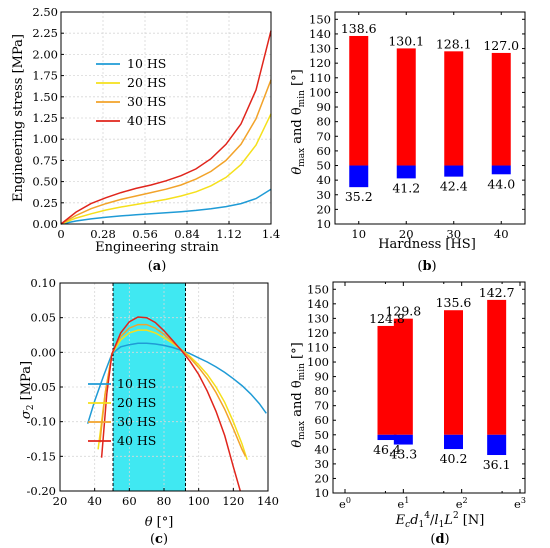  What do you see at coordinates (345, 503) in the screenshot?
I see `x-tick-label: e0` at bounding box center [345, 503].